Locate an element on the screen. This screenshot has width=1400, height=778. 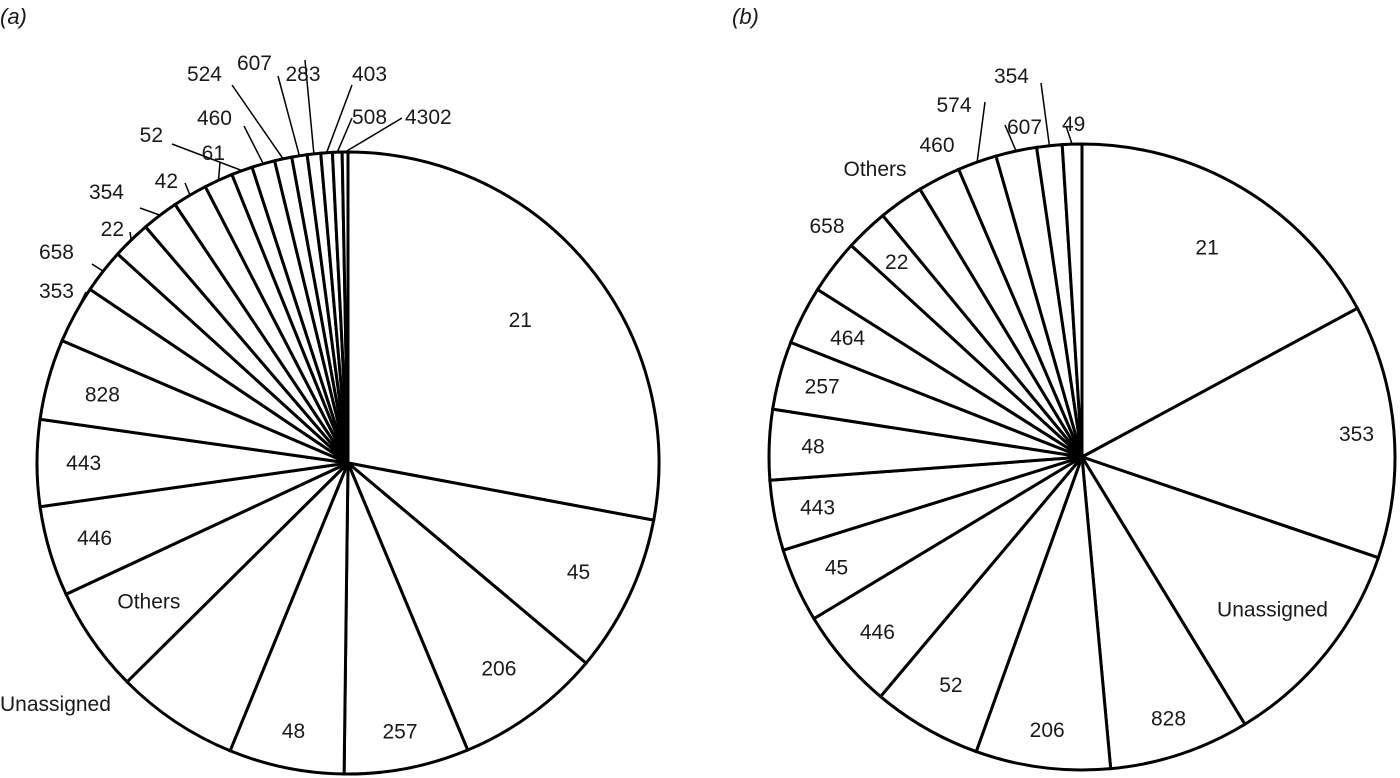
slice-label: 574 is located at coordinates (953, 105).